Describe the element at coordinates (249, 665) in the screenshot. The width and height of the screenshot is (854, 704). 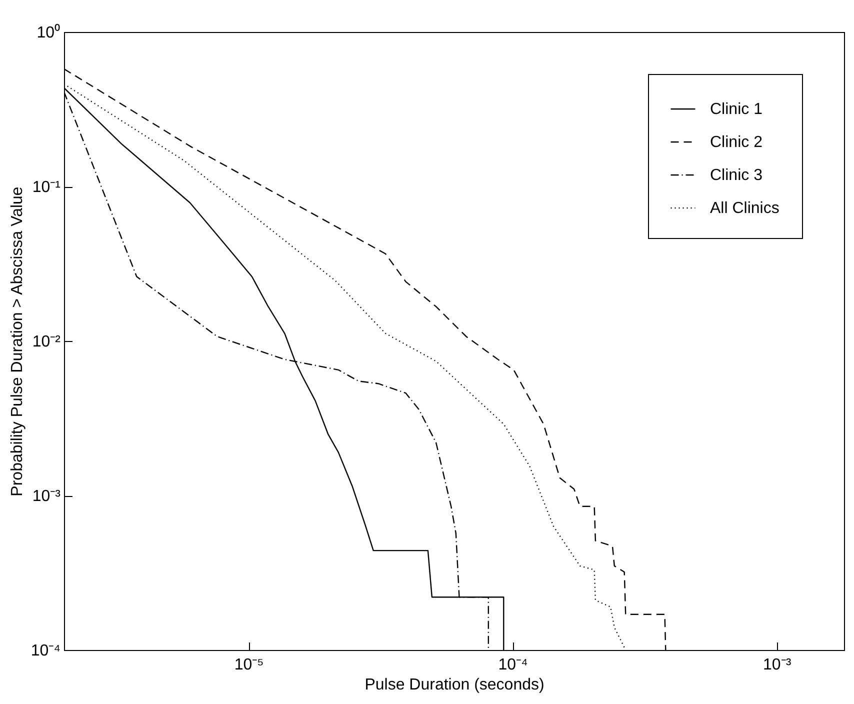
I see `x-tick-label: 10⁻⁵` at that location.